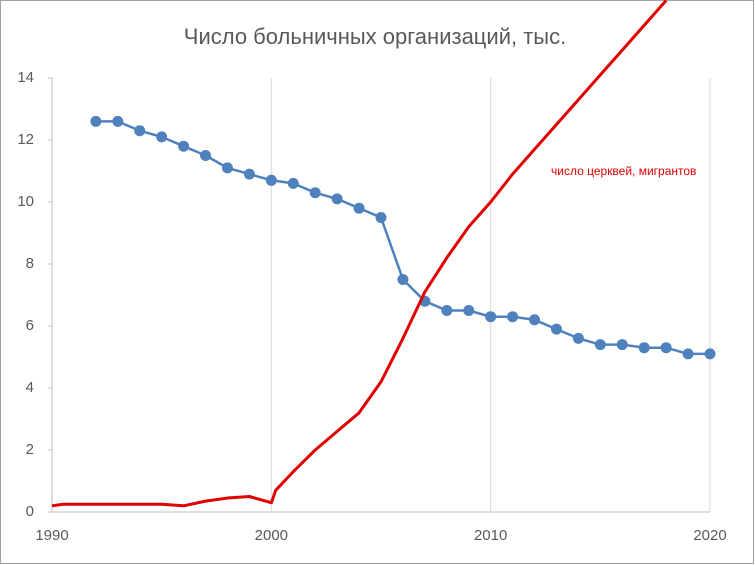 Image resolution: width=755 pixels, height=565 pixels. What do you see at coordinates (51, 535) in the screenshot?
I see `x-tick-label: 1990` at bounding box center [51, 535].